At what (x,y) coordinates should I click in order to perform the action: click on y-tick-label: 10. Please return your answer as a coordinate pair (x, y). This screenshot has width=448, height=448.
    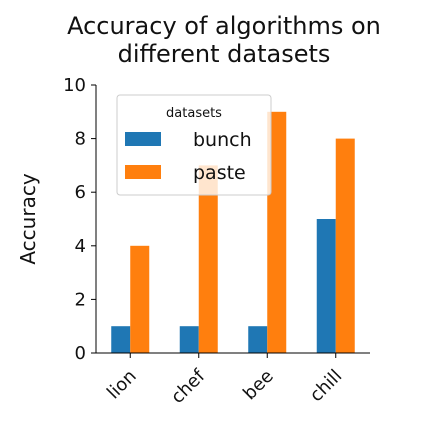
    Looking at the image, I should click on (74, 85).